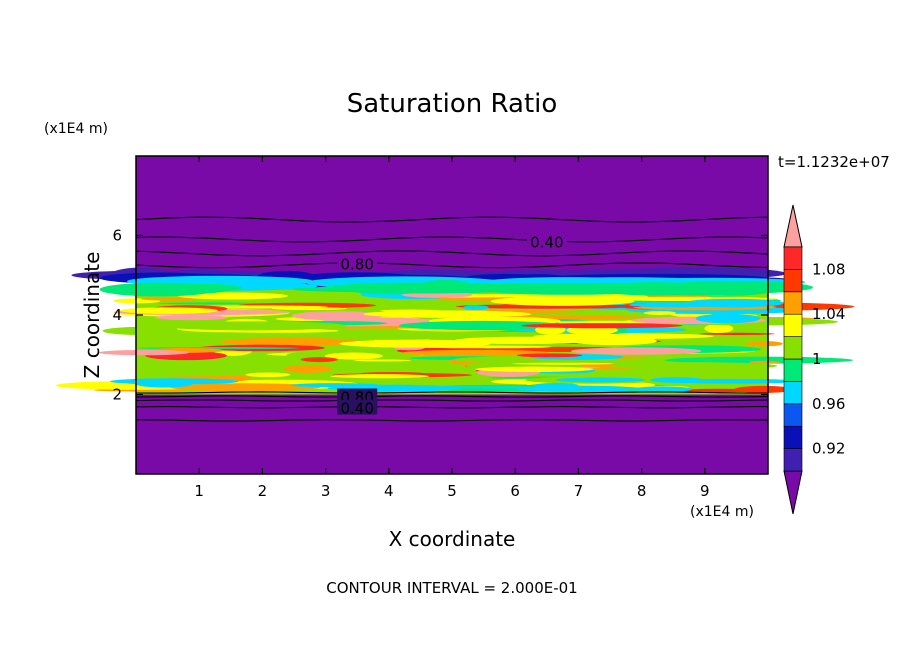 This screenshot has width=904, height=654. I want to click on y-axis-title: Z coordinate, so click(92, 315).